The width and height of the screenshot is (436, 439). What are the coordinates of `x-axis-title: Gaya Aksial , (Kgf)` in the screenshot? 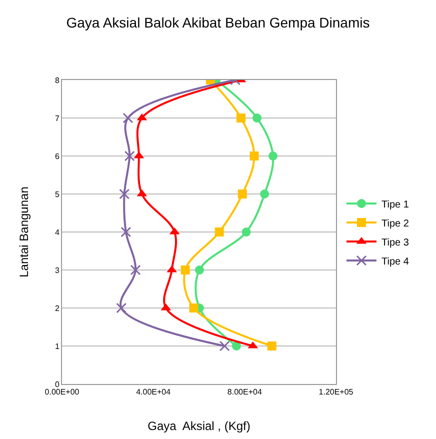 It's located at (199, 426).